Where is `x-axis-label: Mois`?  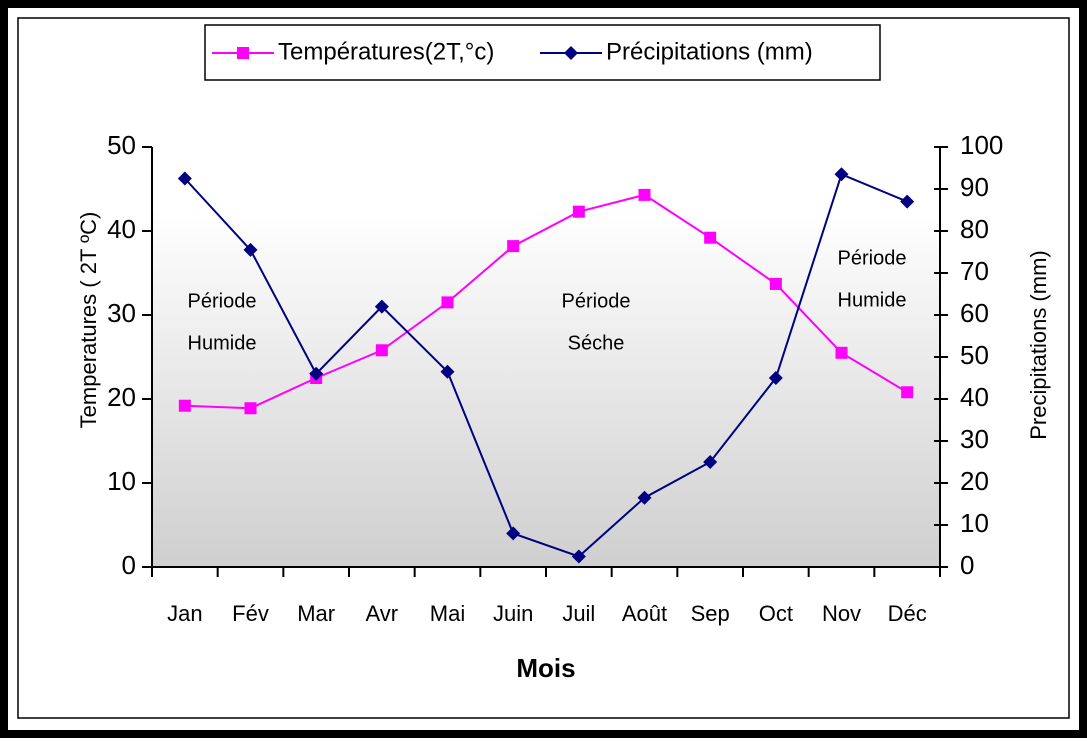
x-axis-label: Mois is located at coordinates (545, 668).